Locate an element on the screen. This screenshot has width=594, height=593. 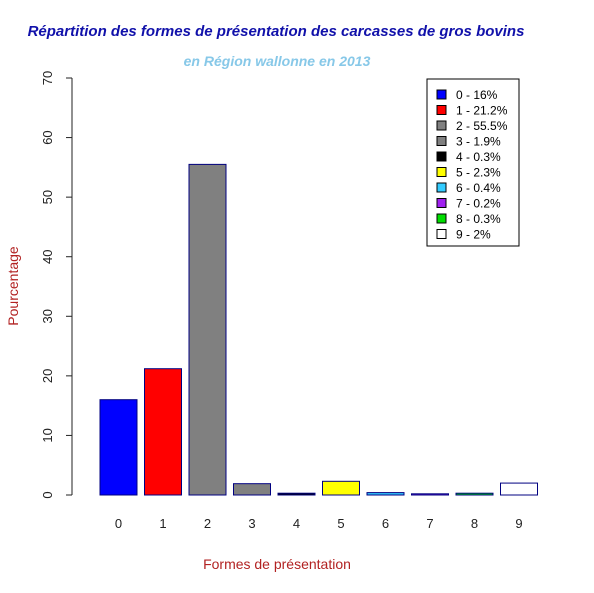
x-tick-label: 6 is located at coordinates (385, 523).